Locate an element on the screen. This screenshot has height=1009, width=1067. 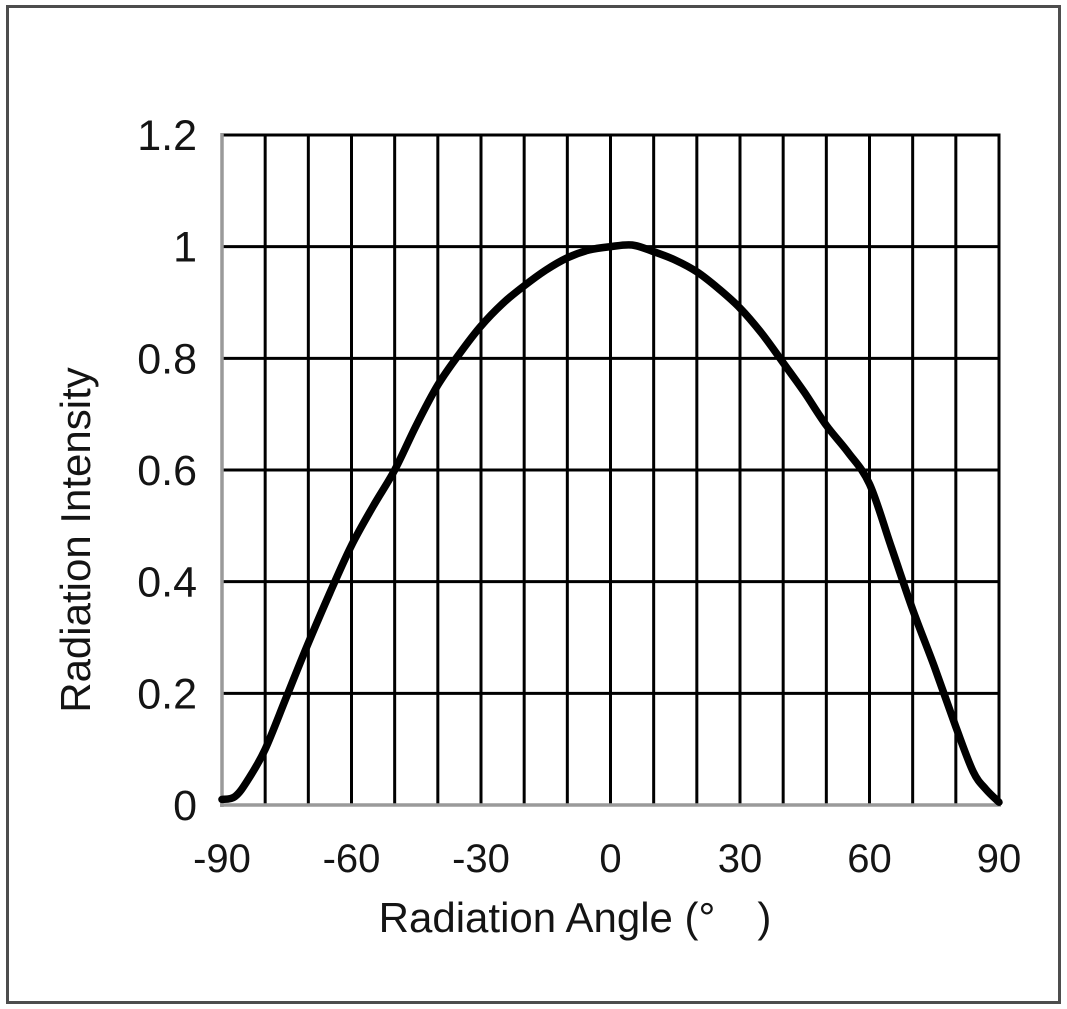
x-tick-label: 90 is located at coordinates (999, 859).